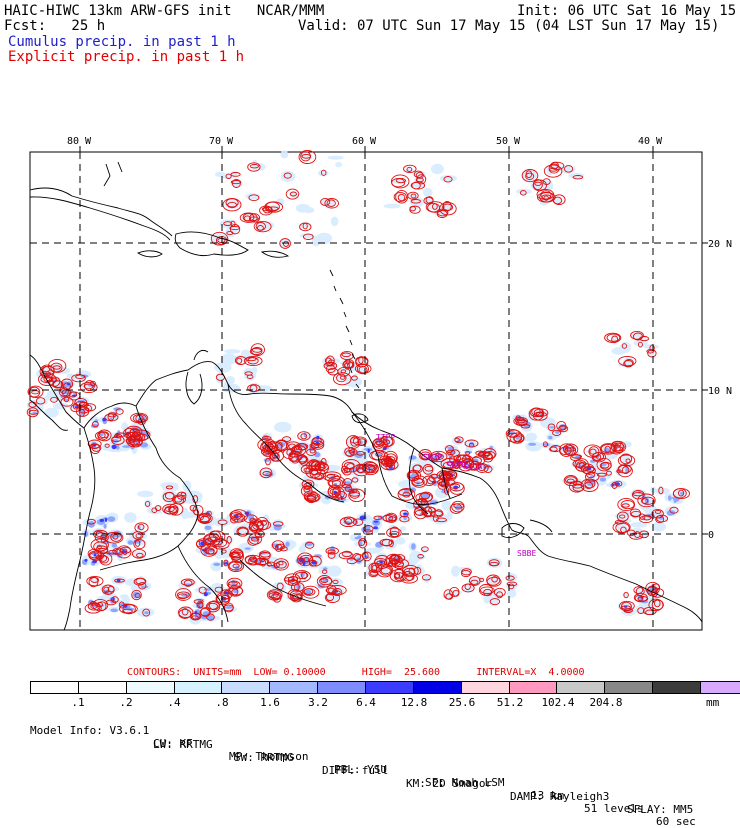  What do you see at coordinates (318, 702) in the screenshot?
I see `colorbar-tick-label: 3.2` at bounding box center [318, 702].